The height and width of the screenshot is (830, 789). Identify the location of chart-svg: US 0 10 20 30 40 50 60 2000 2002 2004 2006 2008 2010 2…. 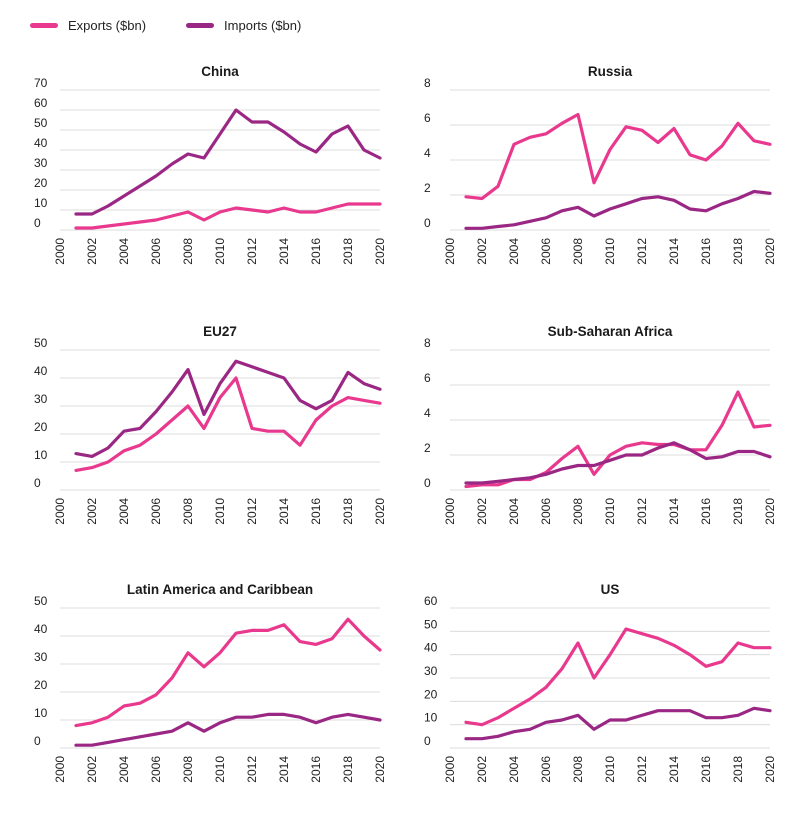
(600, 682).